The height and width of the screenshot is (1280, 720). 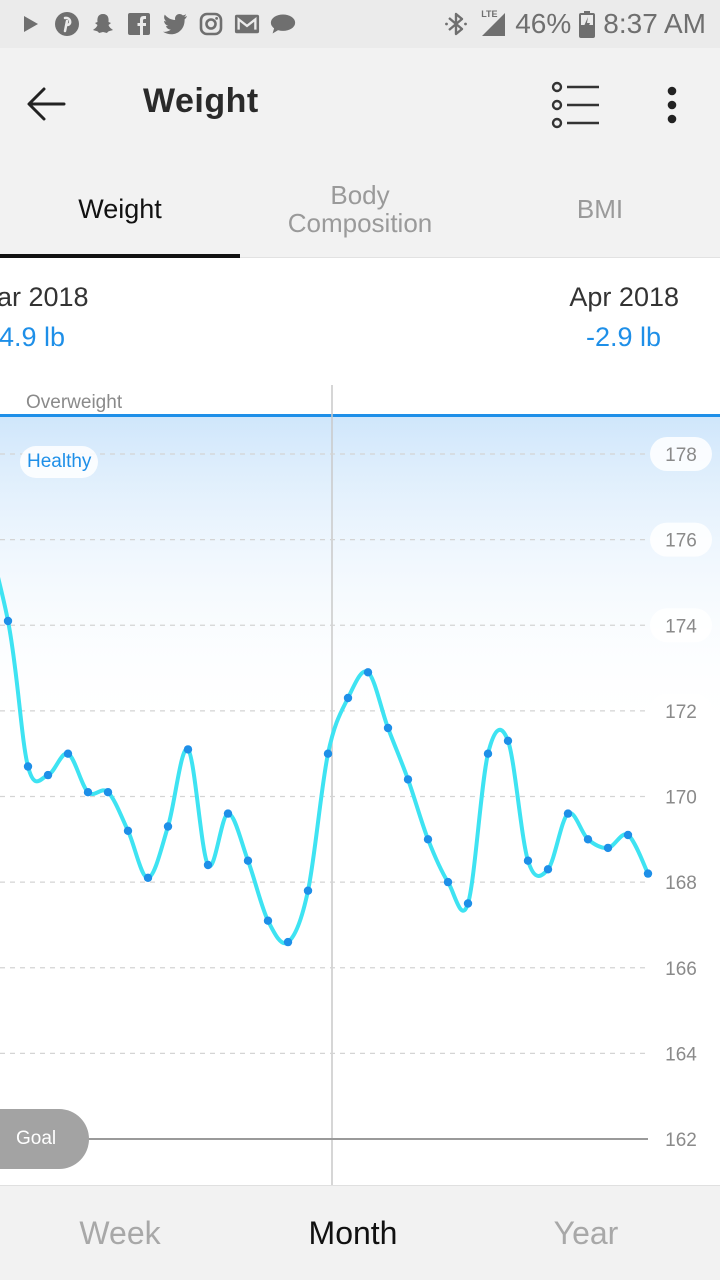 I want to click on lte-signal-icon: LTE, so click(x=492, y=23).